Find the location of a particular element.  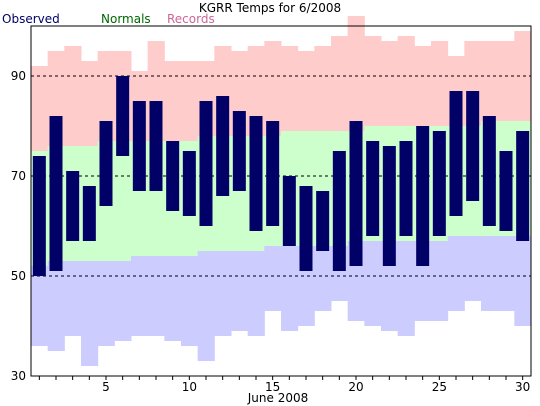

x-tick-label: 20 is located at coordinates (355, 387).